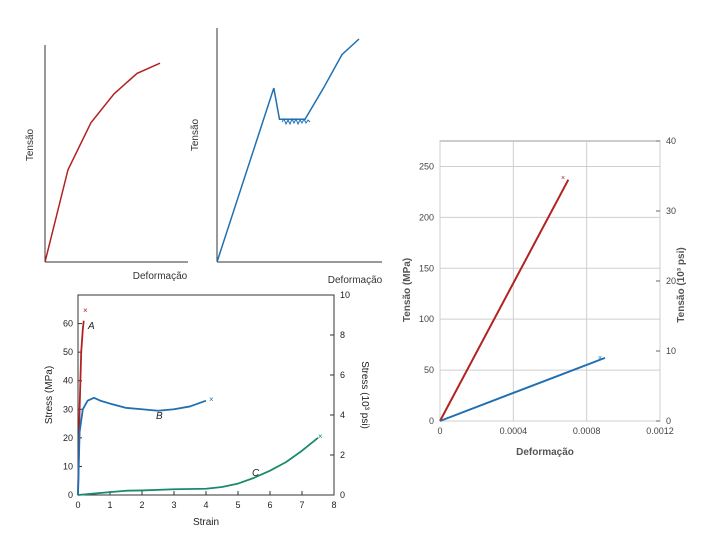 The height and width of the screenshot is (540, 720). I want to click on fracture-mark-red: ×, so click(563, 178).